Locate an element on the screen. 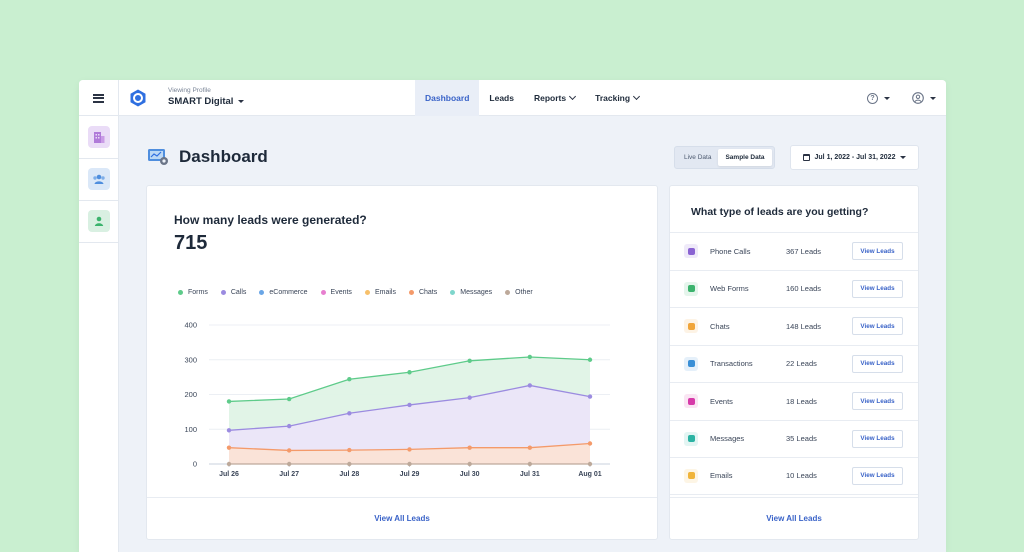 Image resolution: width=1024 pixels, height=552 pixels. phone-icon is located at coordinates (691, 251).